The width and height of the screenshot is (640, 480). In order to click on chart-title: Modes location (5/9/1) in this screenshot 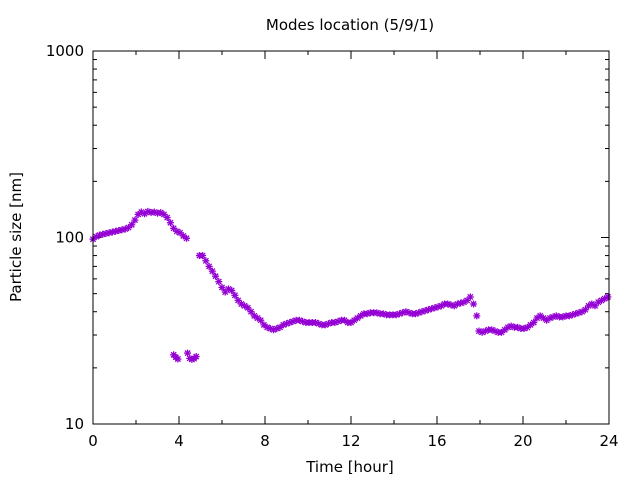, I will do `click(350, 25)`.